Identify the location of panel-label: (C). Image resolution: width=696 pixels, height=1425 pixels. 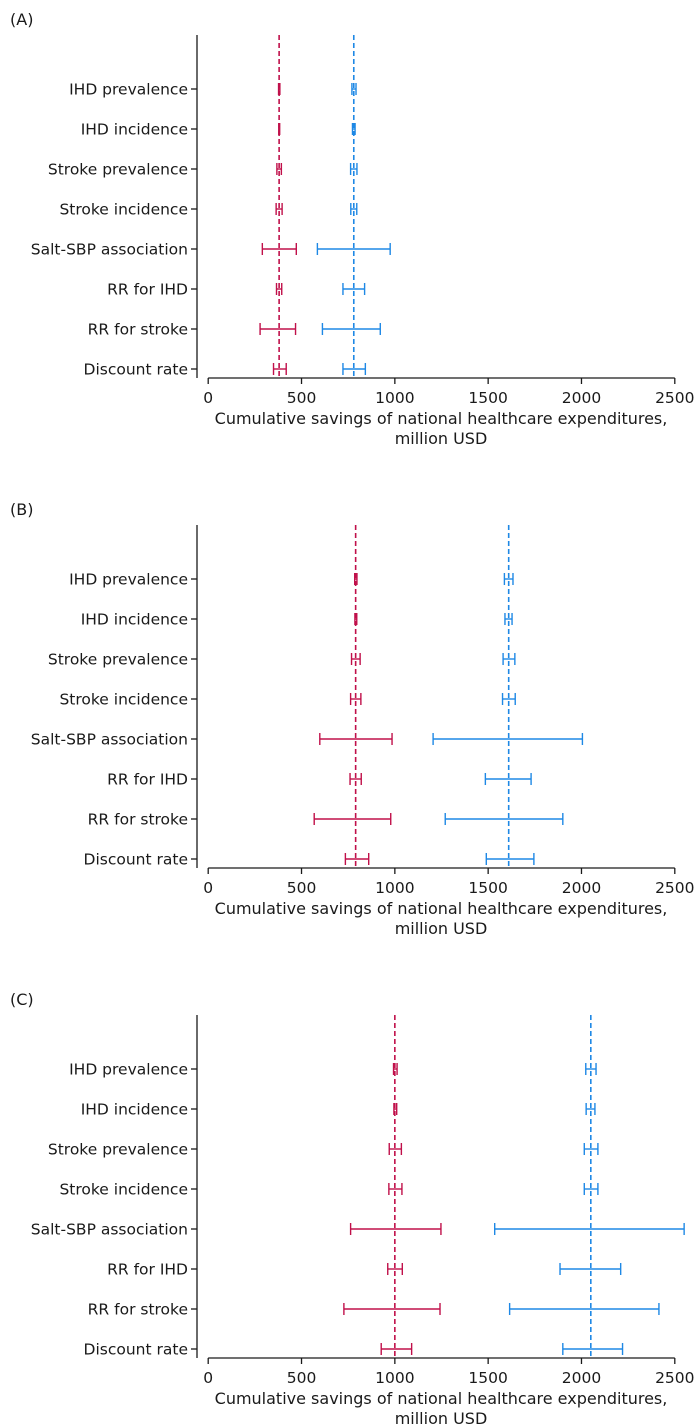
(22, 999).